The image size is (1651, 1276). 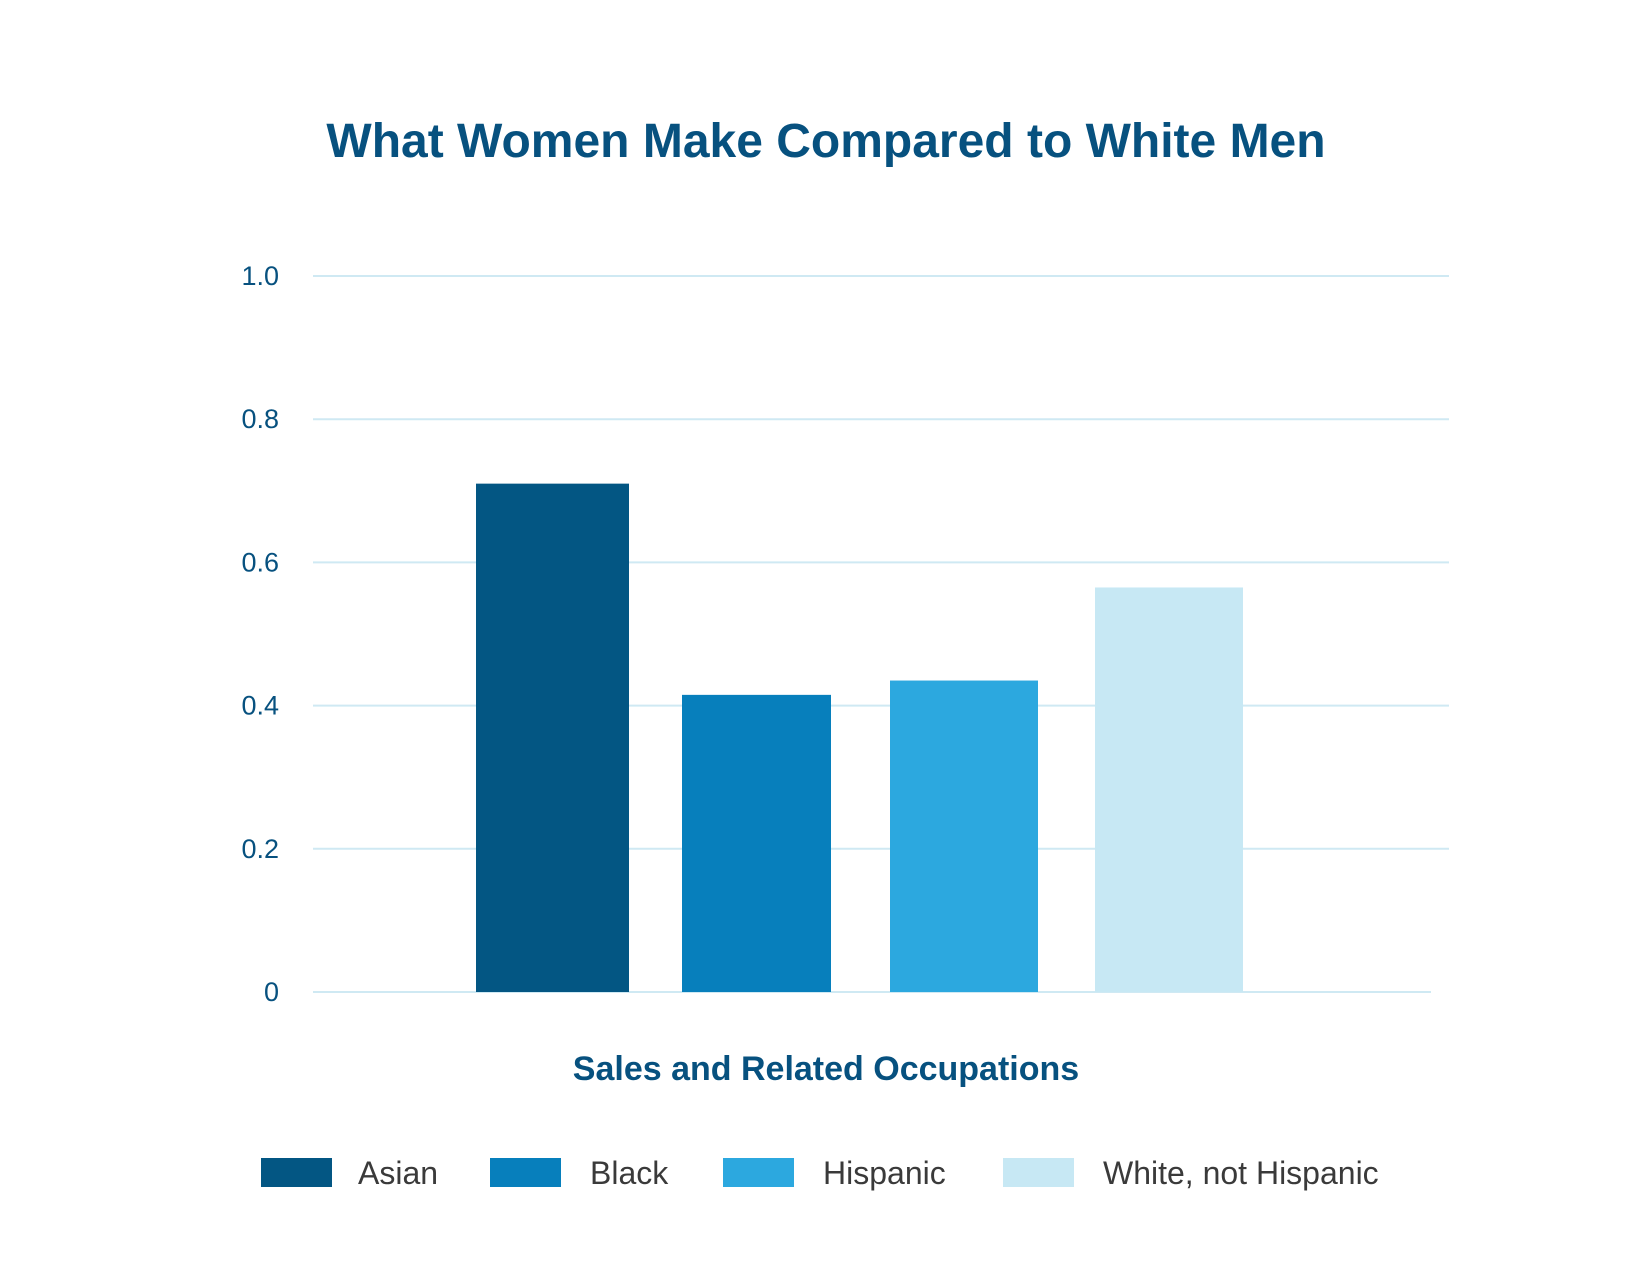 What do you see at coordinates (1241, 1173) in the screenshot?
I see `legend-label: White, not Hispanic` at bounding box center [1241, 1173].